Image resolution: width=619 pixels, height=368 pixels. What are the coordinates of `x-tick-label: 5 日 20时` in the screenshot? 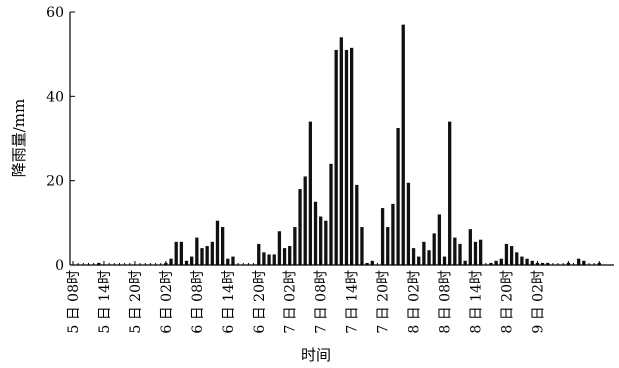 It's located at (136, 302).